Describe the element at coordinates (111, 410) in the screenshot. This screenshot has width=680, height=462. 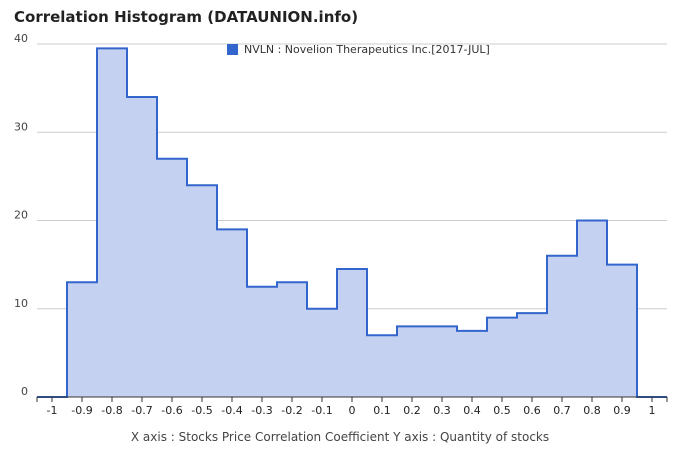
I see `x-tick-label: -0.8` at that location.